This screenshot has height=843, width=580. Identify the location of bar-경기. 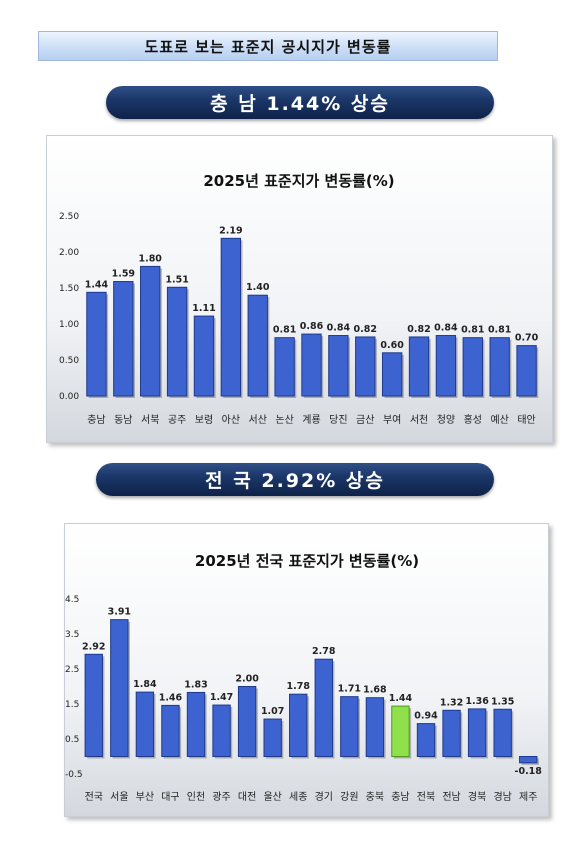
(323, 707).